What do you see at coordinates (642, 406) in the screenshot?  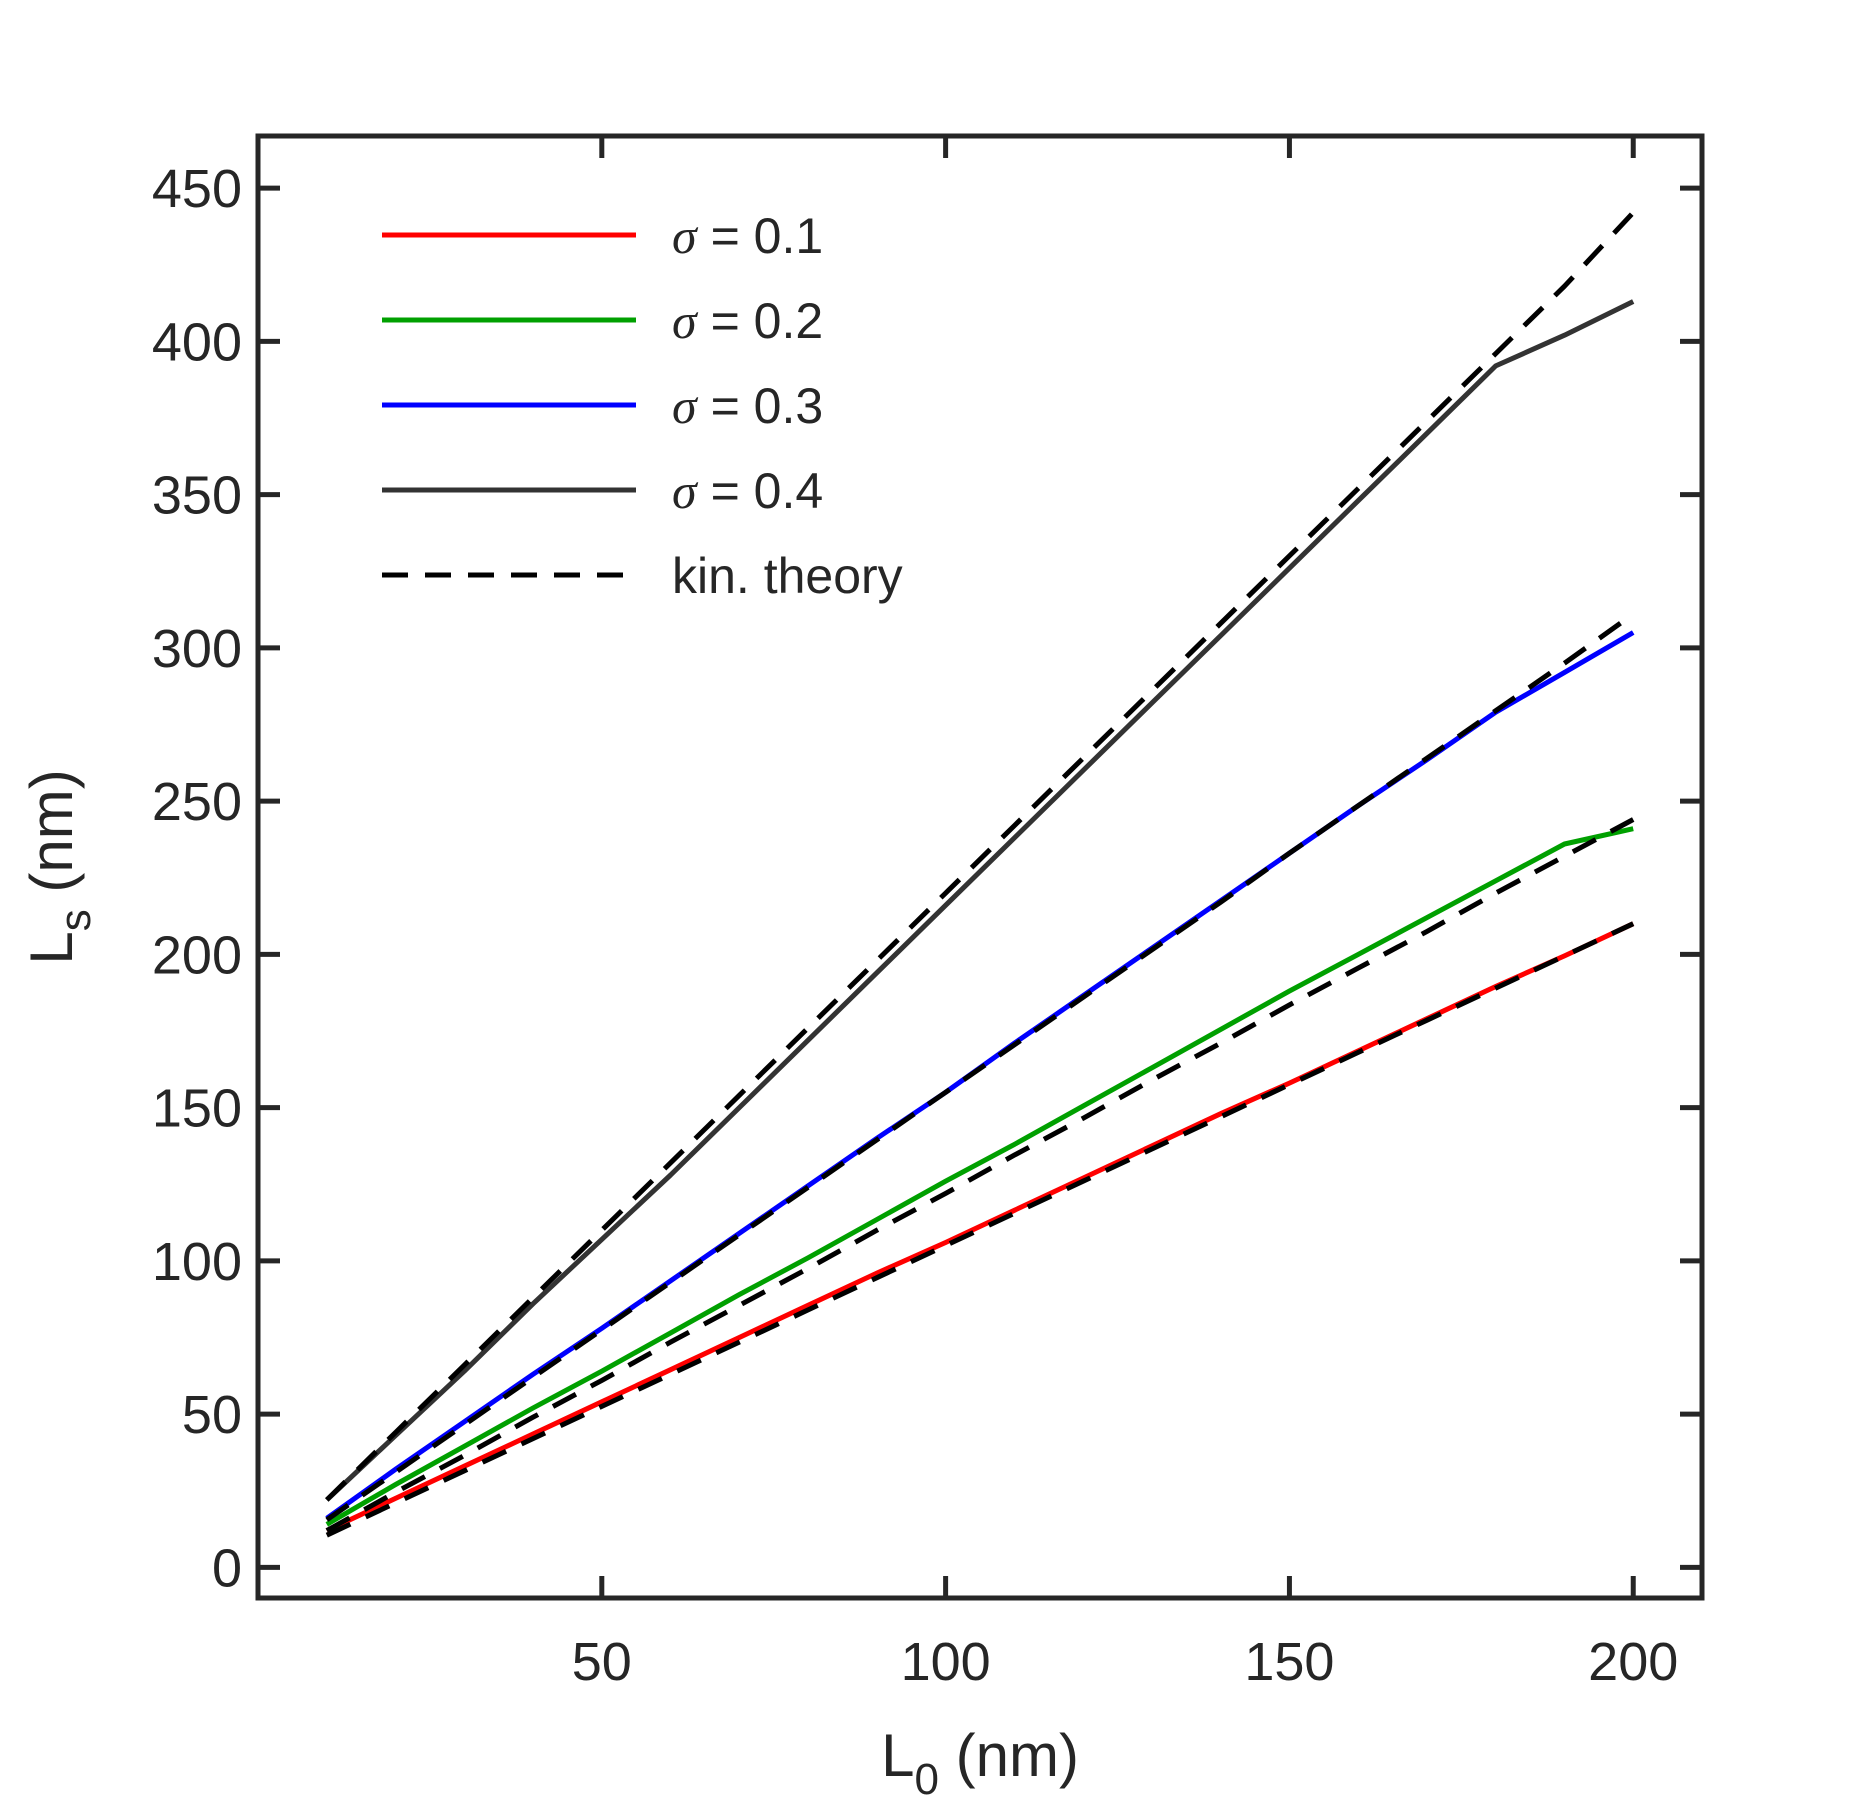 I see `legend: σ = 0.1 σ = 0.2 σ = 0.3 σ = 0.4 kin. theory` at bounding box center [642, 406].